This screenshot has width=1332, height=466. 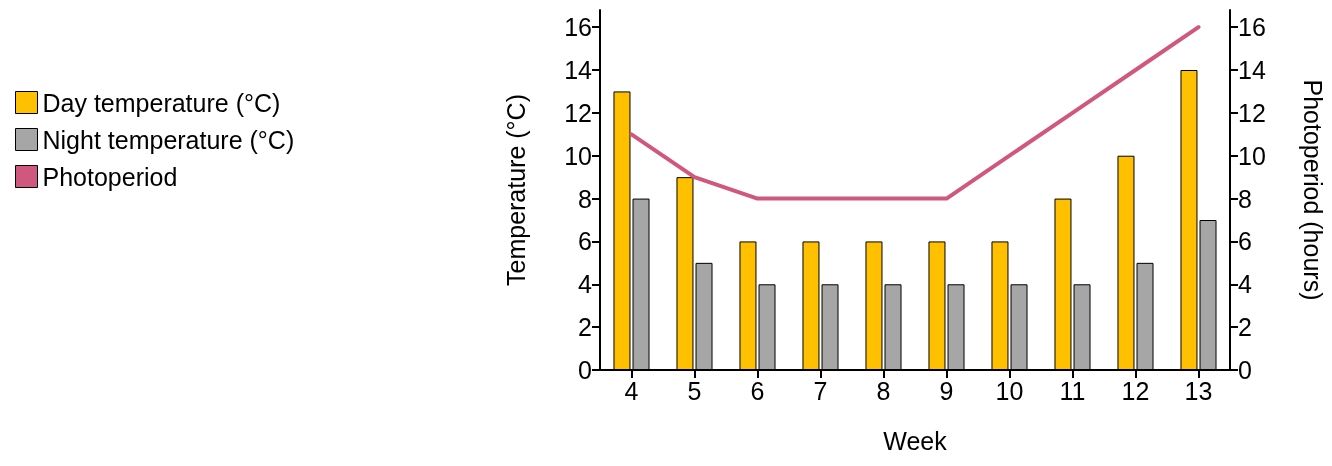 I want to click on legend-label: Day temperature (°C), so click(x=161, y=102).